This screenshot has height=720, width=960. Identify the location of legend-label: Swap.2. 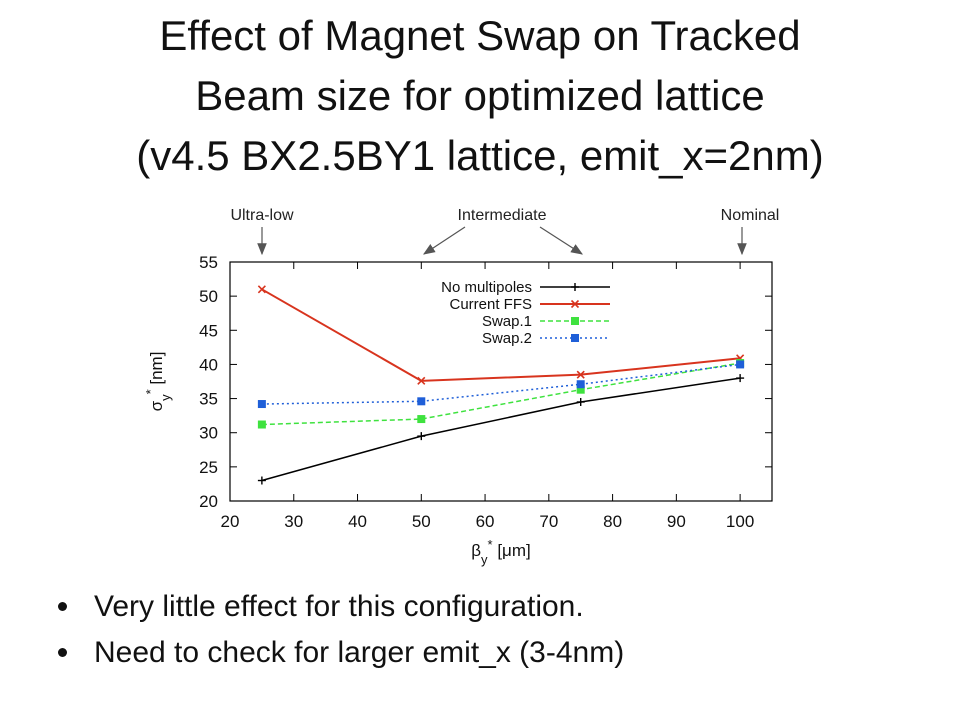
(507, 338).